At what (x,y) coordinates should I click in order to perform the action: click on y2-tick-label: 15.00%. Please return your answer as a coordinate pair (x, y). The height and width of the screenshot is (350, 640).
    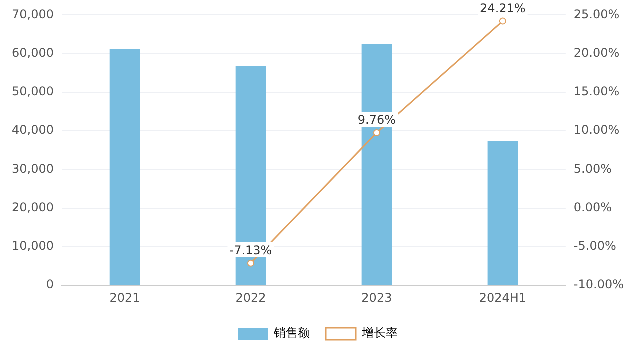
    Looking at the image, I should click on (597, 91).